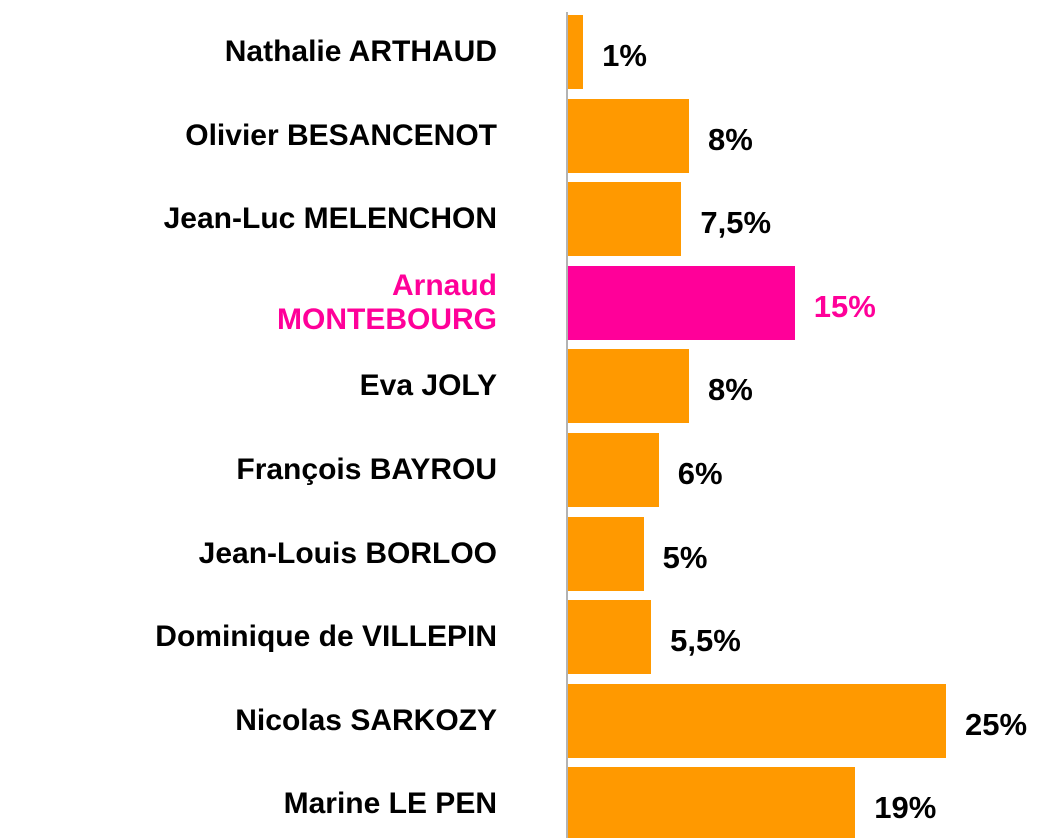 This screenshot has height=838, width=1054. What do you see at coordinates (996, 724) in the screenshot?
I see `value-label: 25%` at bounding box center [996, 724].